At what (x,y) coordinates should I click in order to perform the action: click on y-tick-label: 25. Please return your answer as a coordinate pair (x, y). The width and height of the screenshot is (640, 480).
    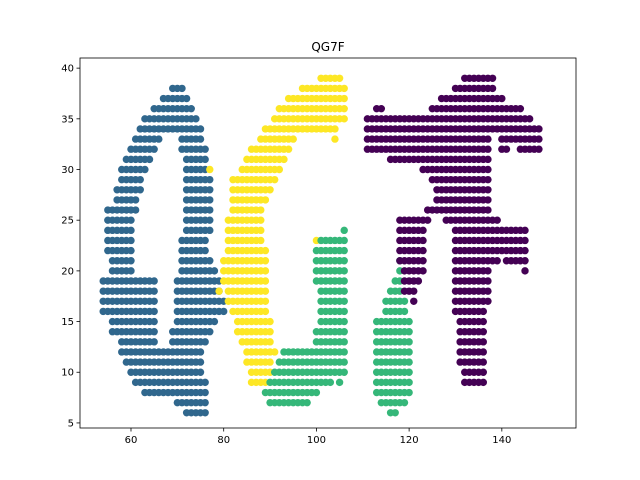
    Looking at the image, I should click on (67, 221).